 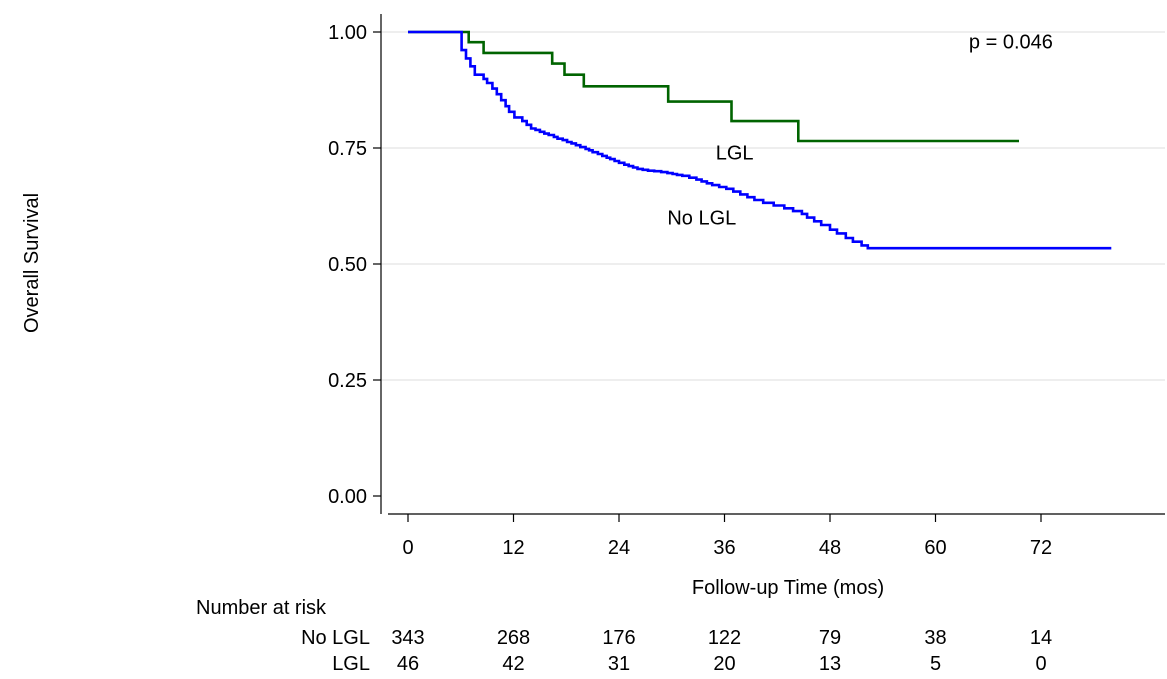 I want to click on risk-count-0-2: 176, so click(x=618, y=638).